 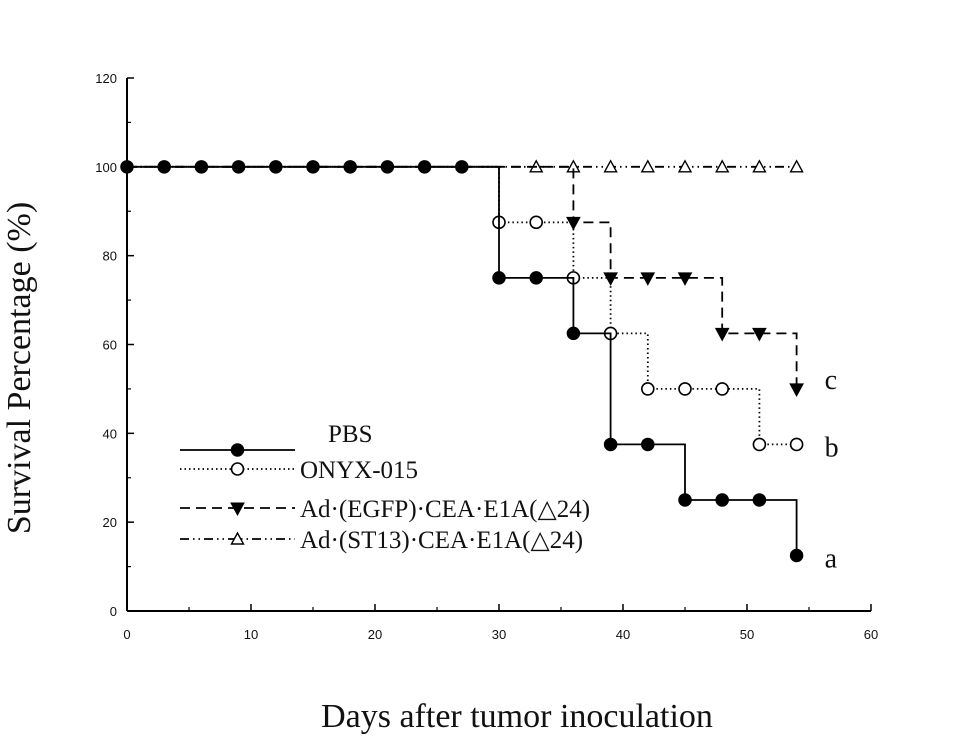 What do you see at coordinates (299, 470) in the screenshot?
I see `legend-entry: ONYX-015` at bounding box center [299, 470].